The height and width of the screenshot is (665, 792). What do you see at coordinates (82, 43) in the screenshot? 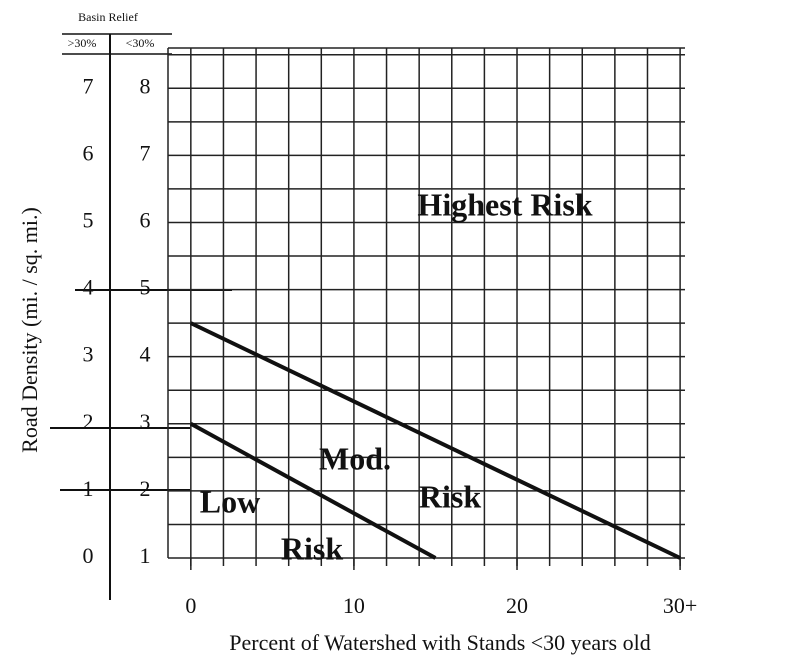
I see `scale-label: >30%` at bounding box center [82, 43].